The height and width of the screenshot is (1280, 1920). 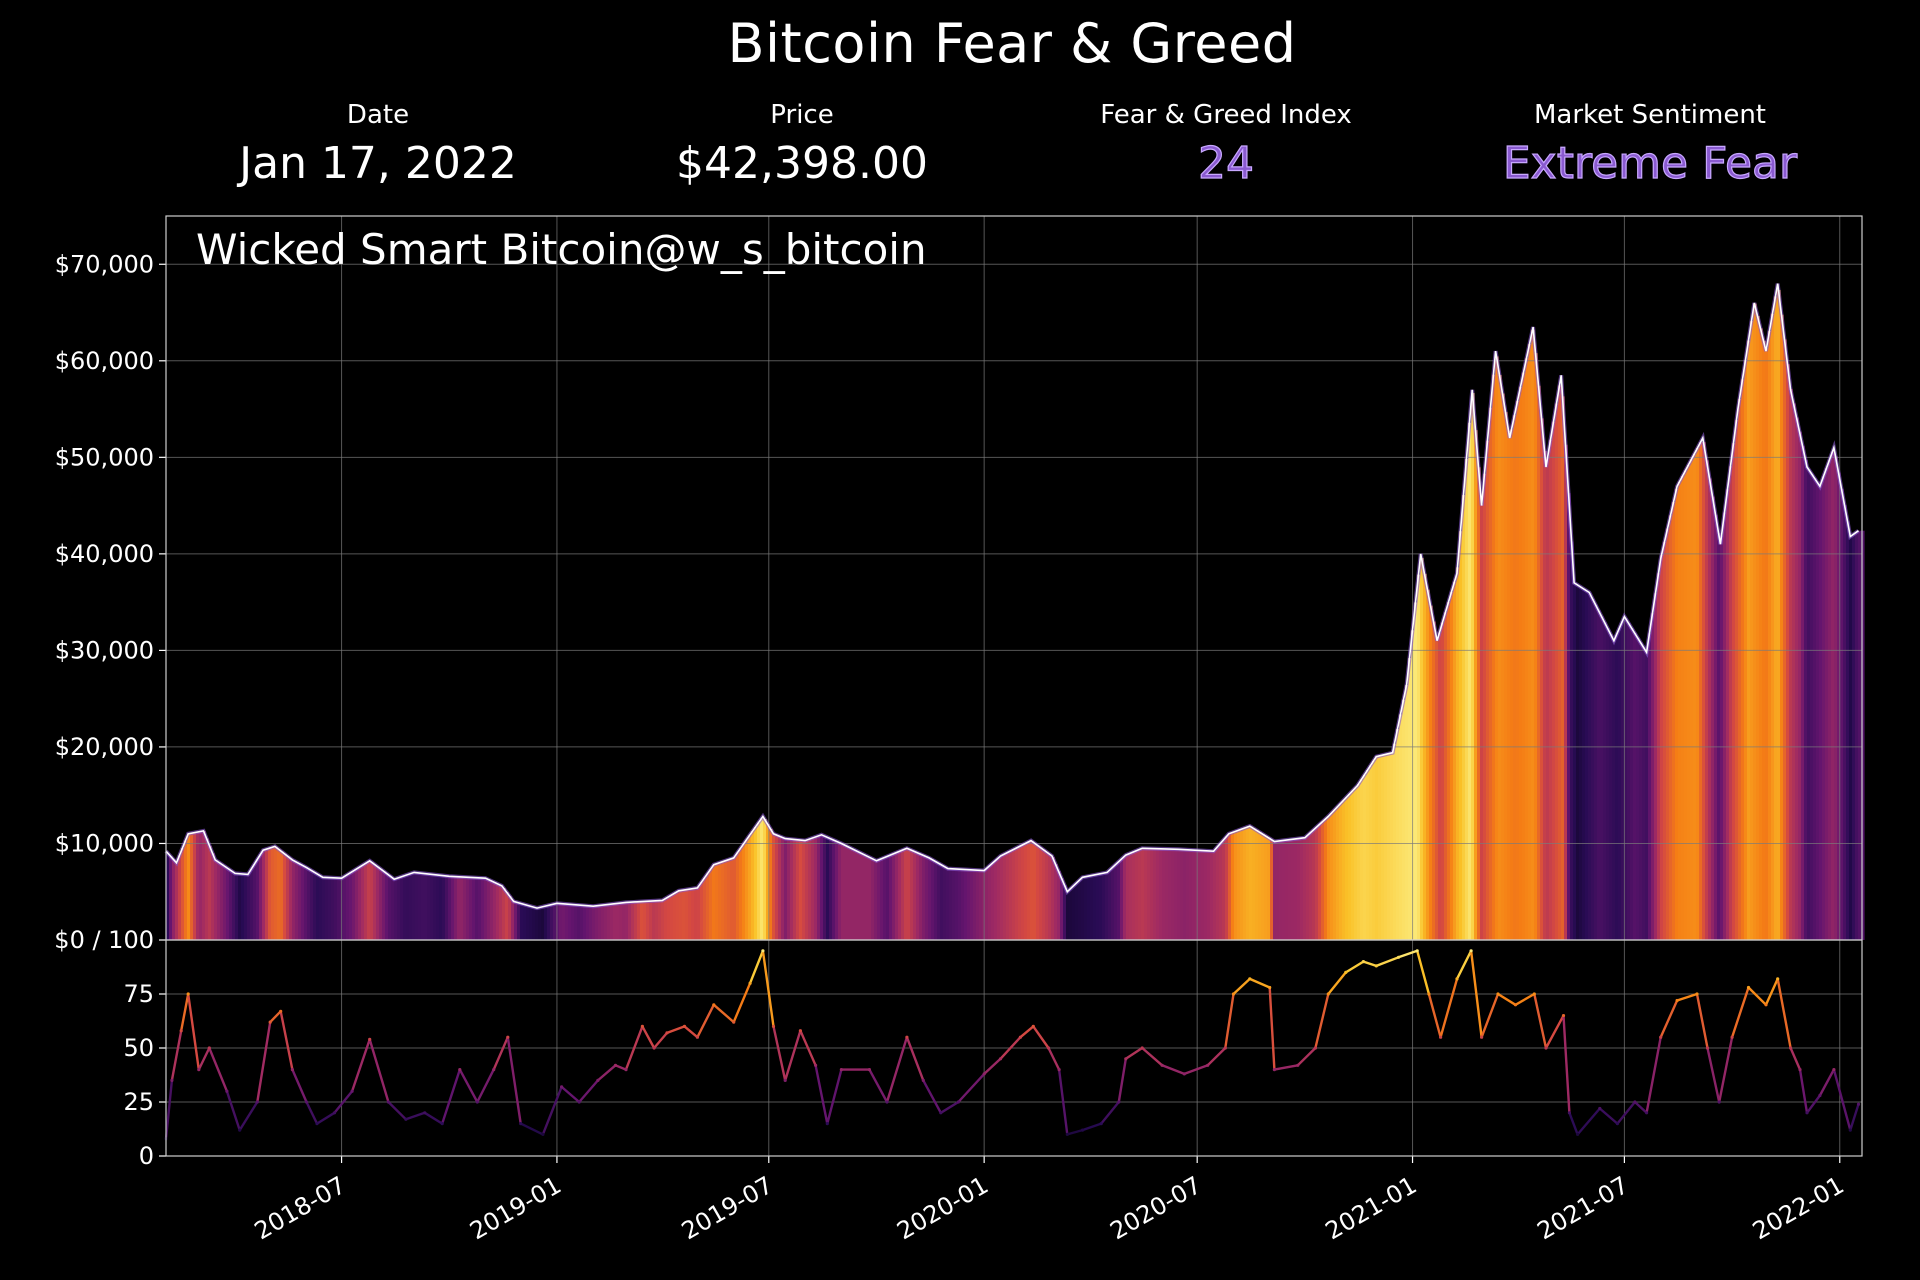 I want to click on sentiment-stat: Market Sentiment Extreme Fear, so click(x=1650, y=145).